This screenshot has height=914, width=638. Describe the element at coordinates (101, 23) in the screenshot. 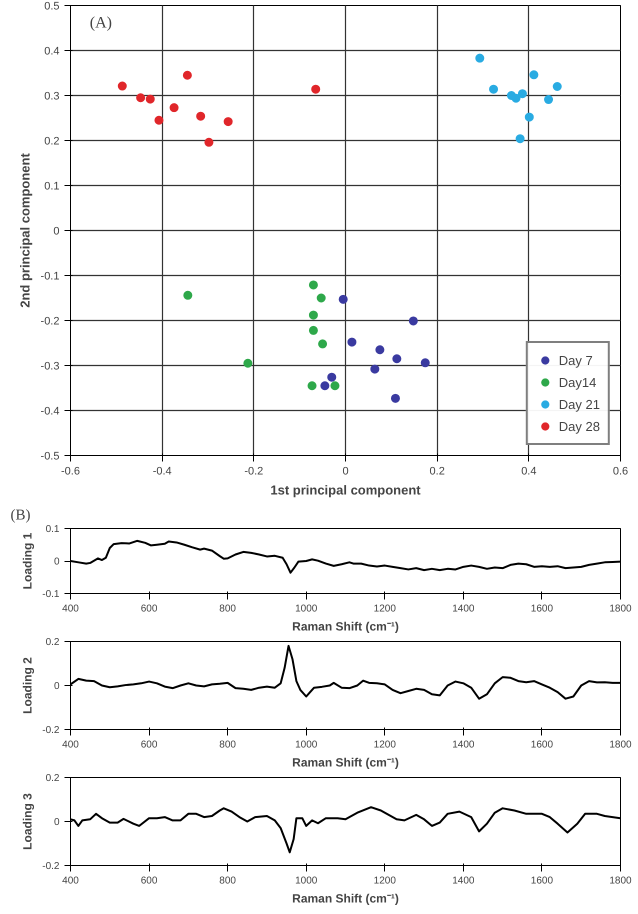

I see `annotation: (A)` at that location.